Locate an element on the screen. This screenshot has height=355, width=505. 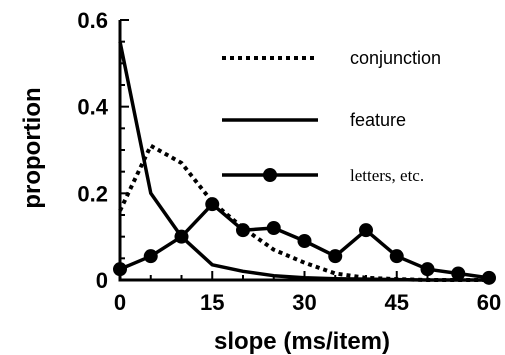
x-tick-label: 15 is located at coordinates (212, 302).